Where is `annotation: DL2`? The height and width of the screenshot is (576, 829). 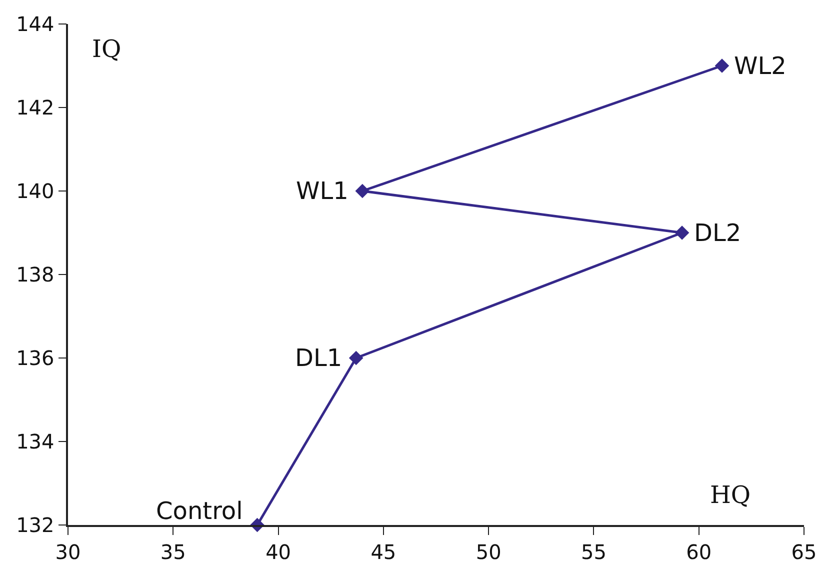 annotation: DL2 is located at coordinates (718, 233).